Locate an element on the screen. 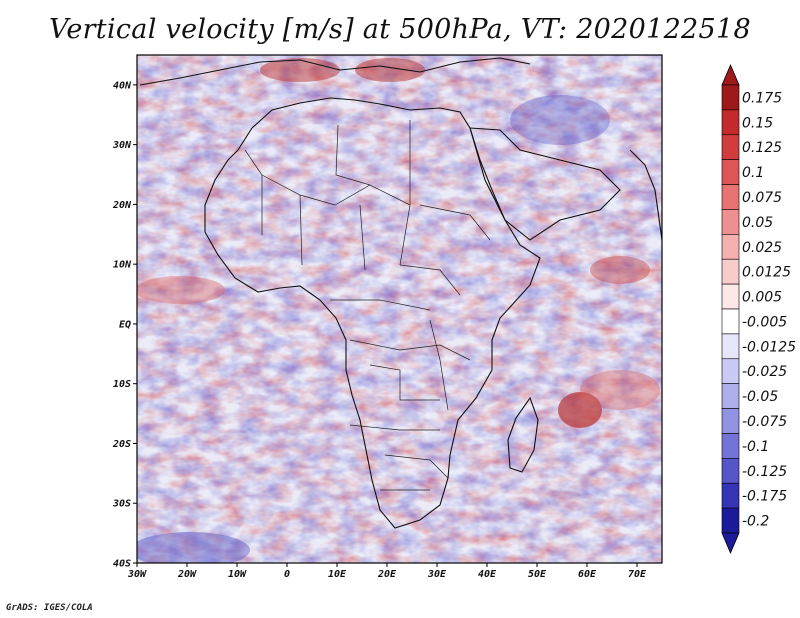 The height and width of the screenshot is (618, 800). lon-tick-label: 0 is located at coordinates (287, 574).